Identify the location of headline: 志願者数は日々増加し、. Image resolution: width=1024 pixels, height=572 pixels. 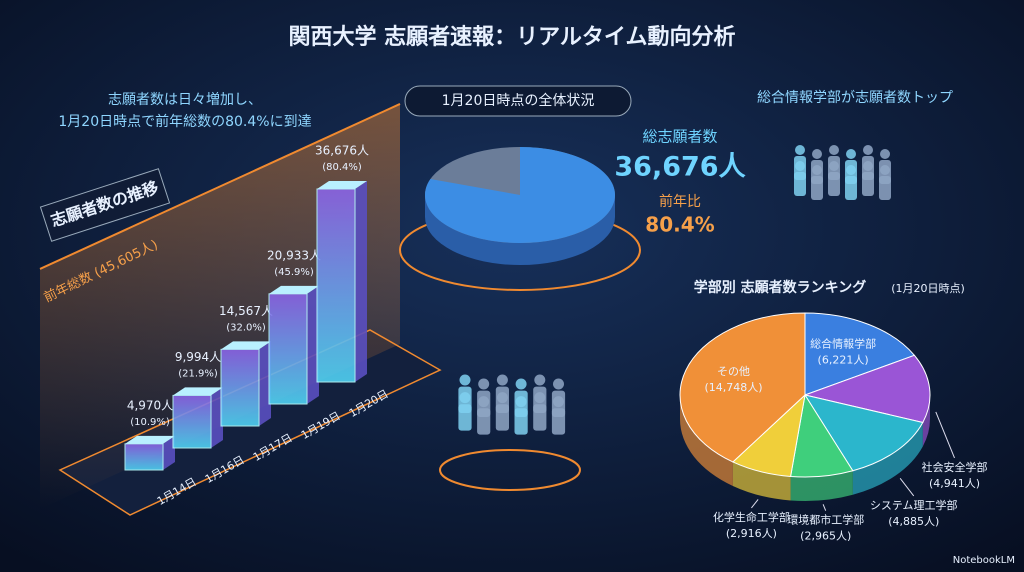
(185, 100).